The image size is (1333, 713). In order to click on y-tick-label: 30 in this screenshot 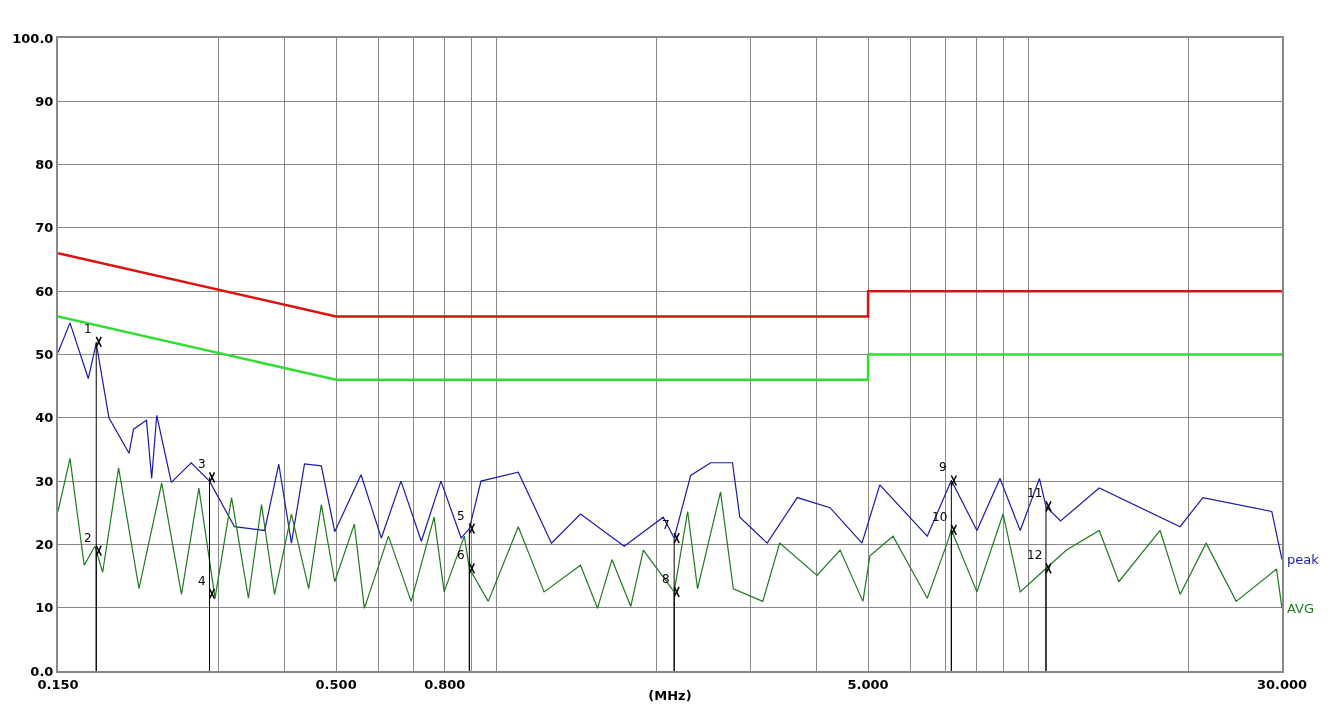, I will do `click(44, 481)`.